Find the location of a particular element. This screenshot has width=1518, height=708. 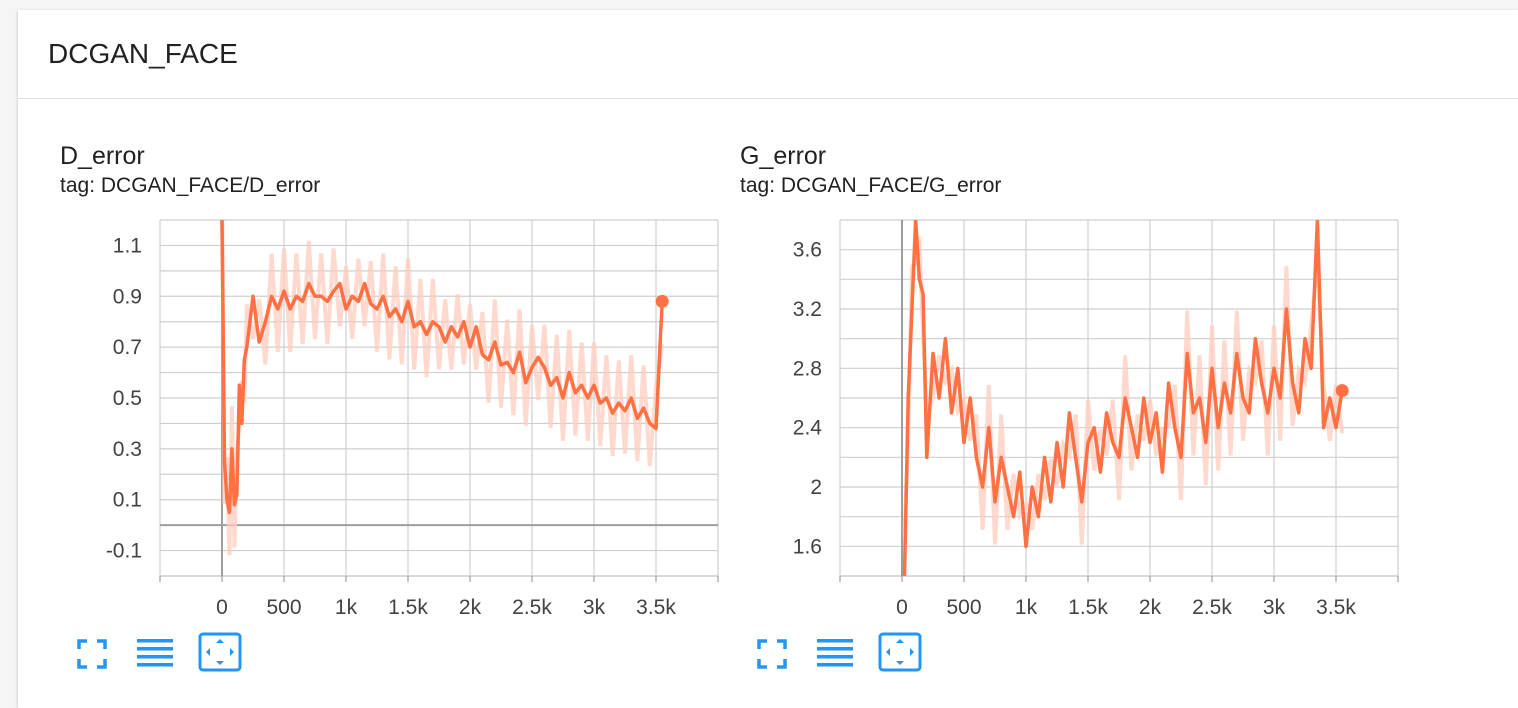

y-tick-label: -0.1 is located at coordinates (124, 551).